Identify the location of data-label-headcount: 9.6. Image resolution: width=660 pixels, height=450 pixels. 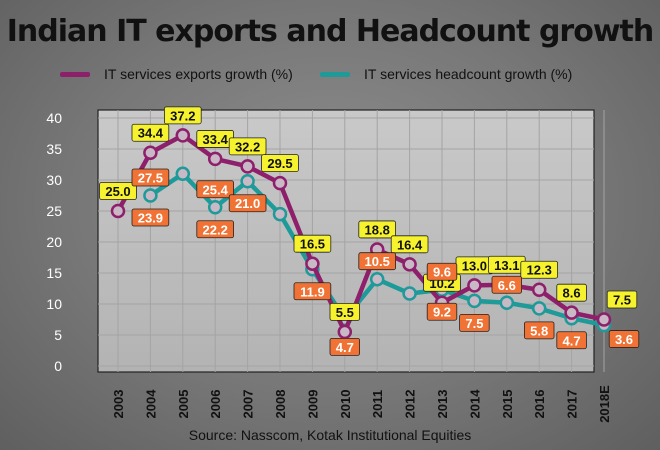
(442, 272).